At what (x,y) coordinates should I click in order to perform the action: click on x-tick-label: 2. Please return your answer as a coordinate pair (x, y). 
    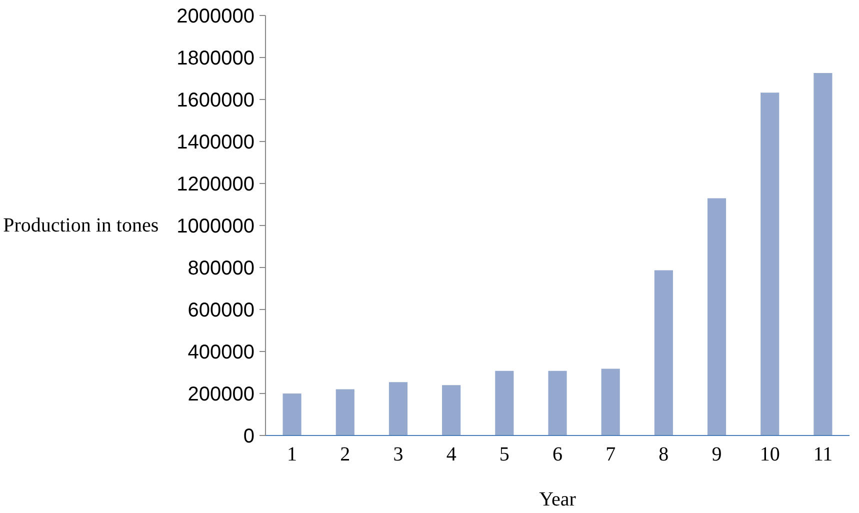
    Looking at the image, I should click on (345, 455).